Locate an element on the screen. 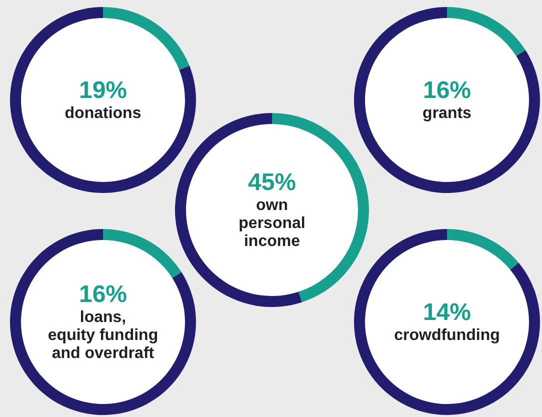 This screenshot has width=542, height=417. data-label: 45% is located at coordinates (272, 183).